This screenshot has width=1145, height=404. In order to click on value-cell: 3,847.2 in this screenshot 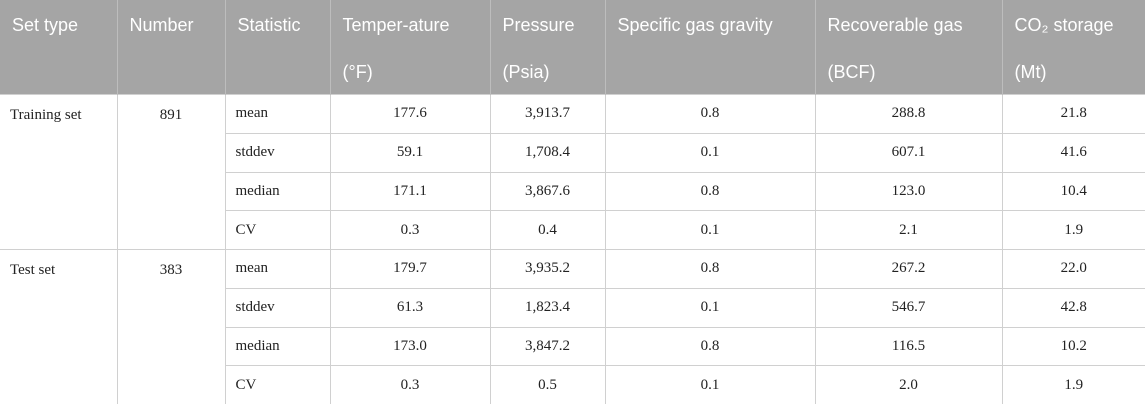, I will do `click(547, 346)`.